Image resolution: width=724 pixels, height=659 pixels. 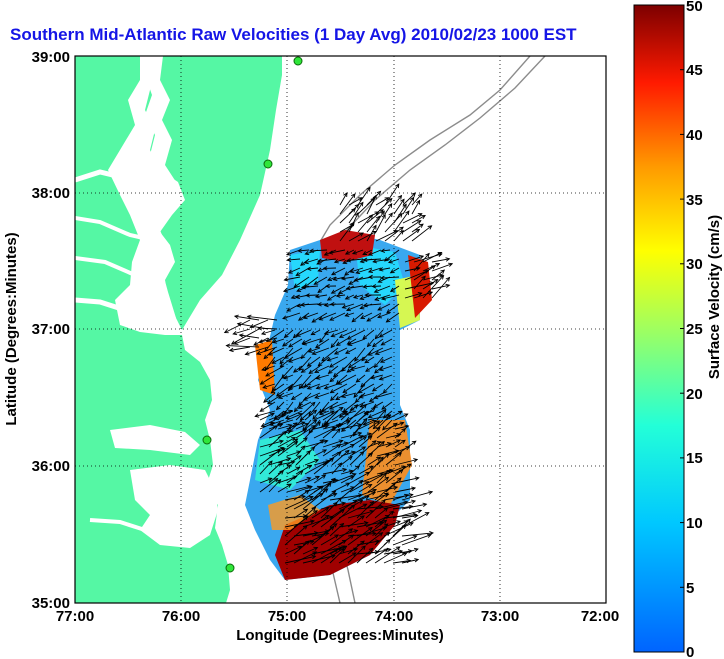 What do you see at coordinates (347, 246) in the screenshot?
I see `field-red-north` at bounding box center [347, 246].